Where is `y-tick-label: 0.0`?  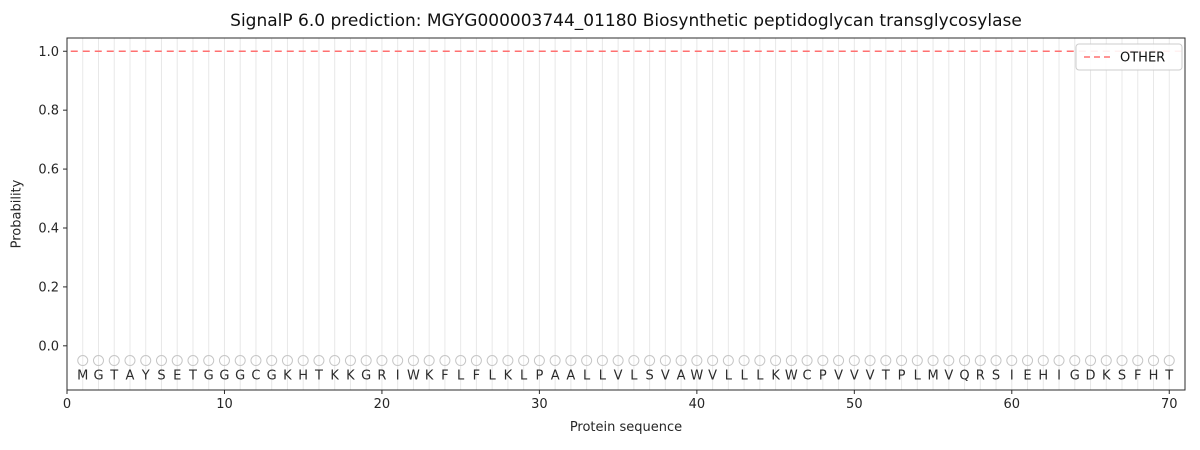
y-tick-label: 0.0 is located at coordinates (48, 346).